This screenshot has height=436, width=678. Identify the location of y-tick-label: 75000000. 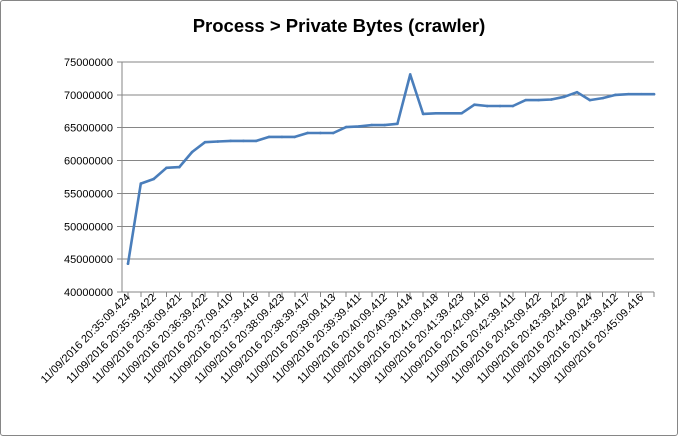
(88, 63).